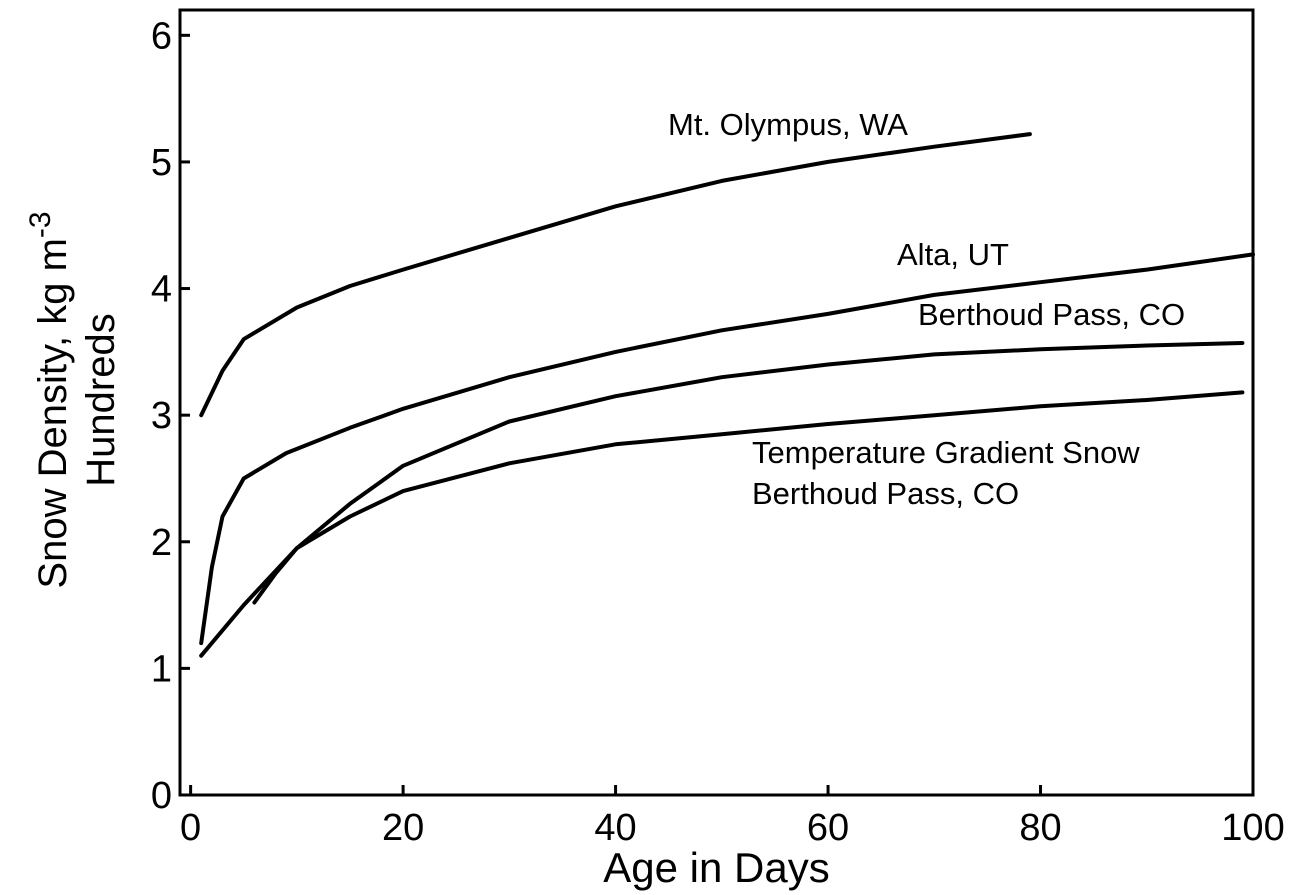  I want to click on x-tick-label: 60, so click(828, 828).